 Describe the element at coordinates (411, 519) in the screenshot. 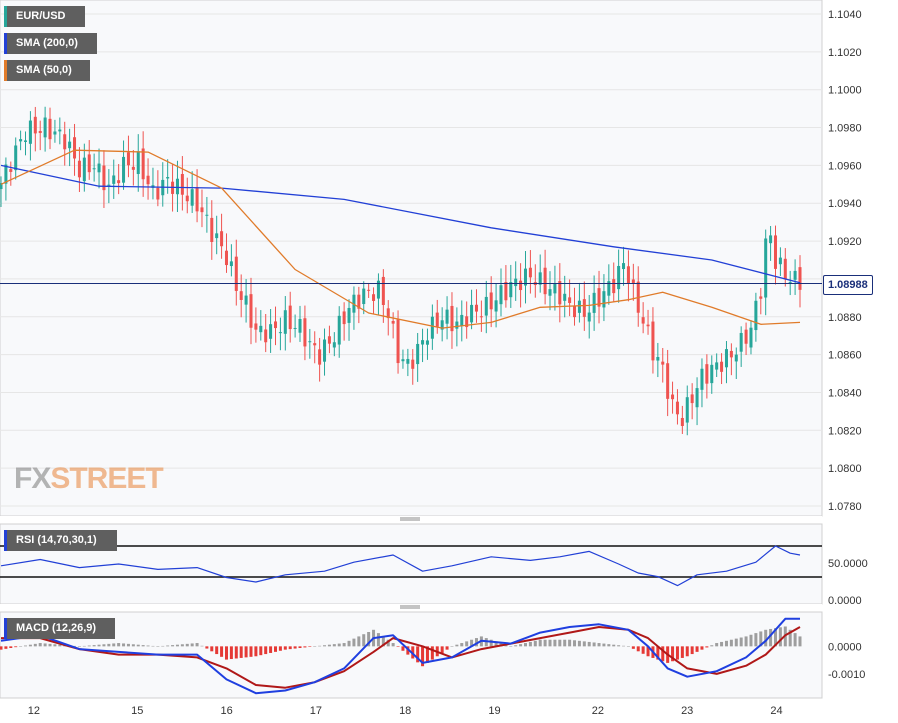

I see `rsi-pane-divider-handle` at that location.